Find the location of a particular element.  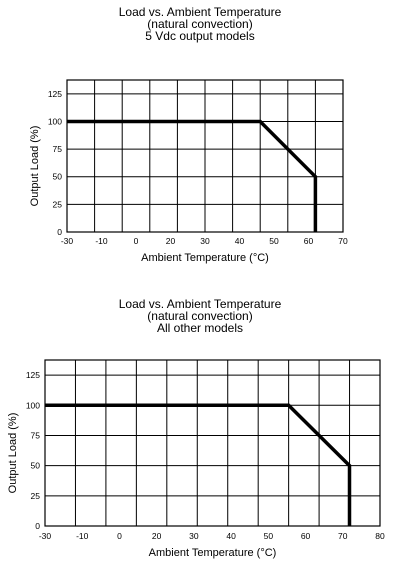

x-tick-label: 80 is located at coordinates (380, 536).